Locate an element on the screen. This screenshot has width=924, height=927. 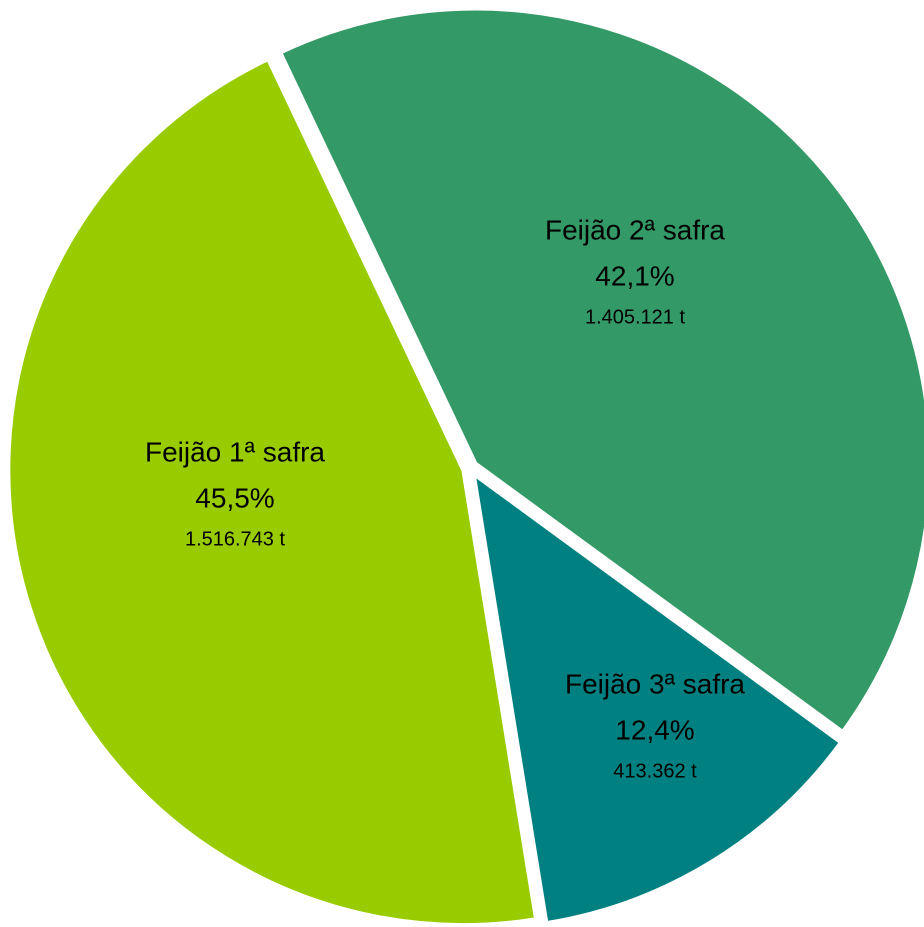
slice-amount: 1.405.121 t is located at coordinates (635, 317).